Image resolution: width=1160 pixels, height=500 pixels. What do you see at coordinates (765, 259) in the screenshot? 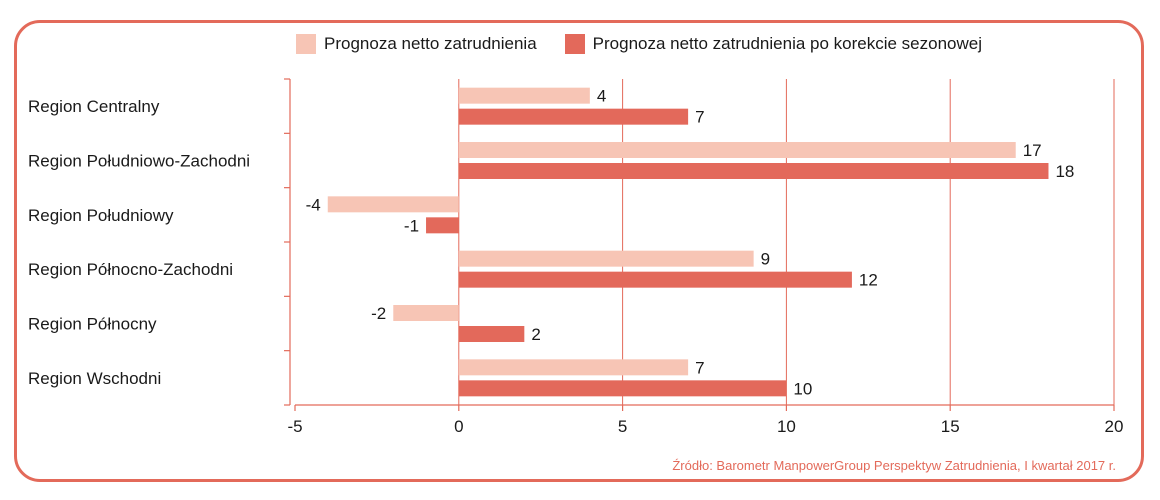
I see `data-label-series1: 9` at bounding box center [765, 259].